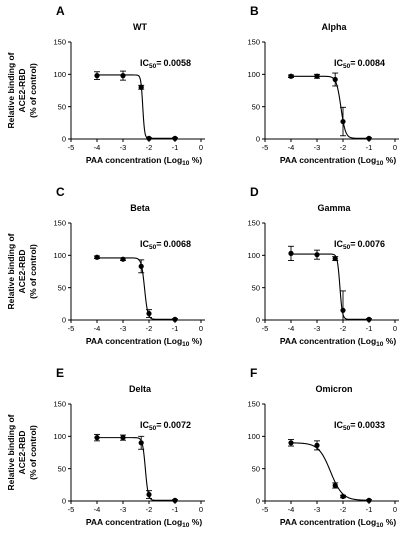 Image resolution: width=419 pixels, height=550 pixels. I want to click on ic50-value: 0.0068, so click(178, 244).